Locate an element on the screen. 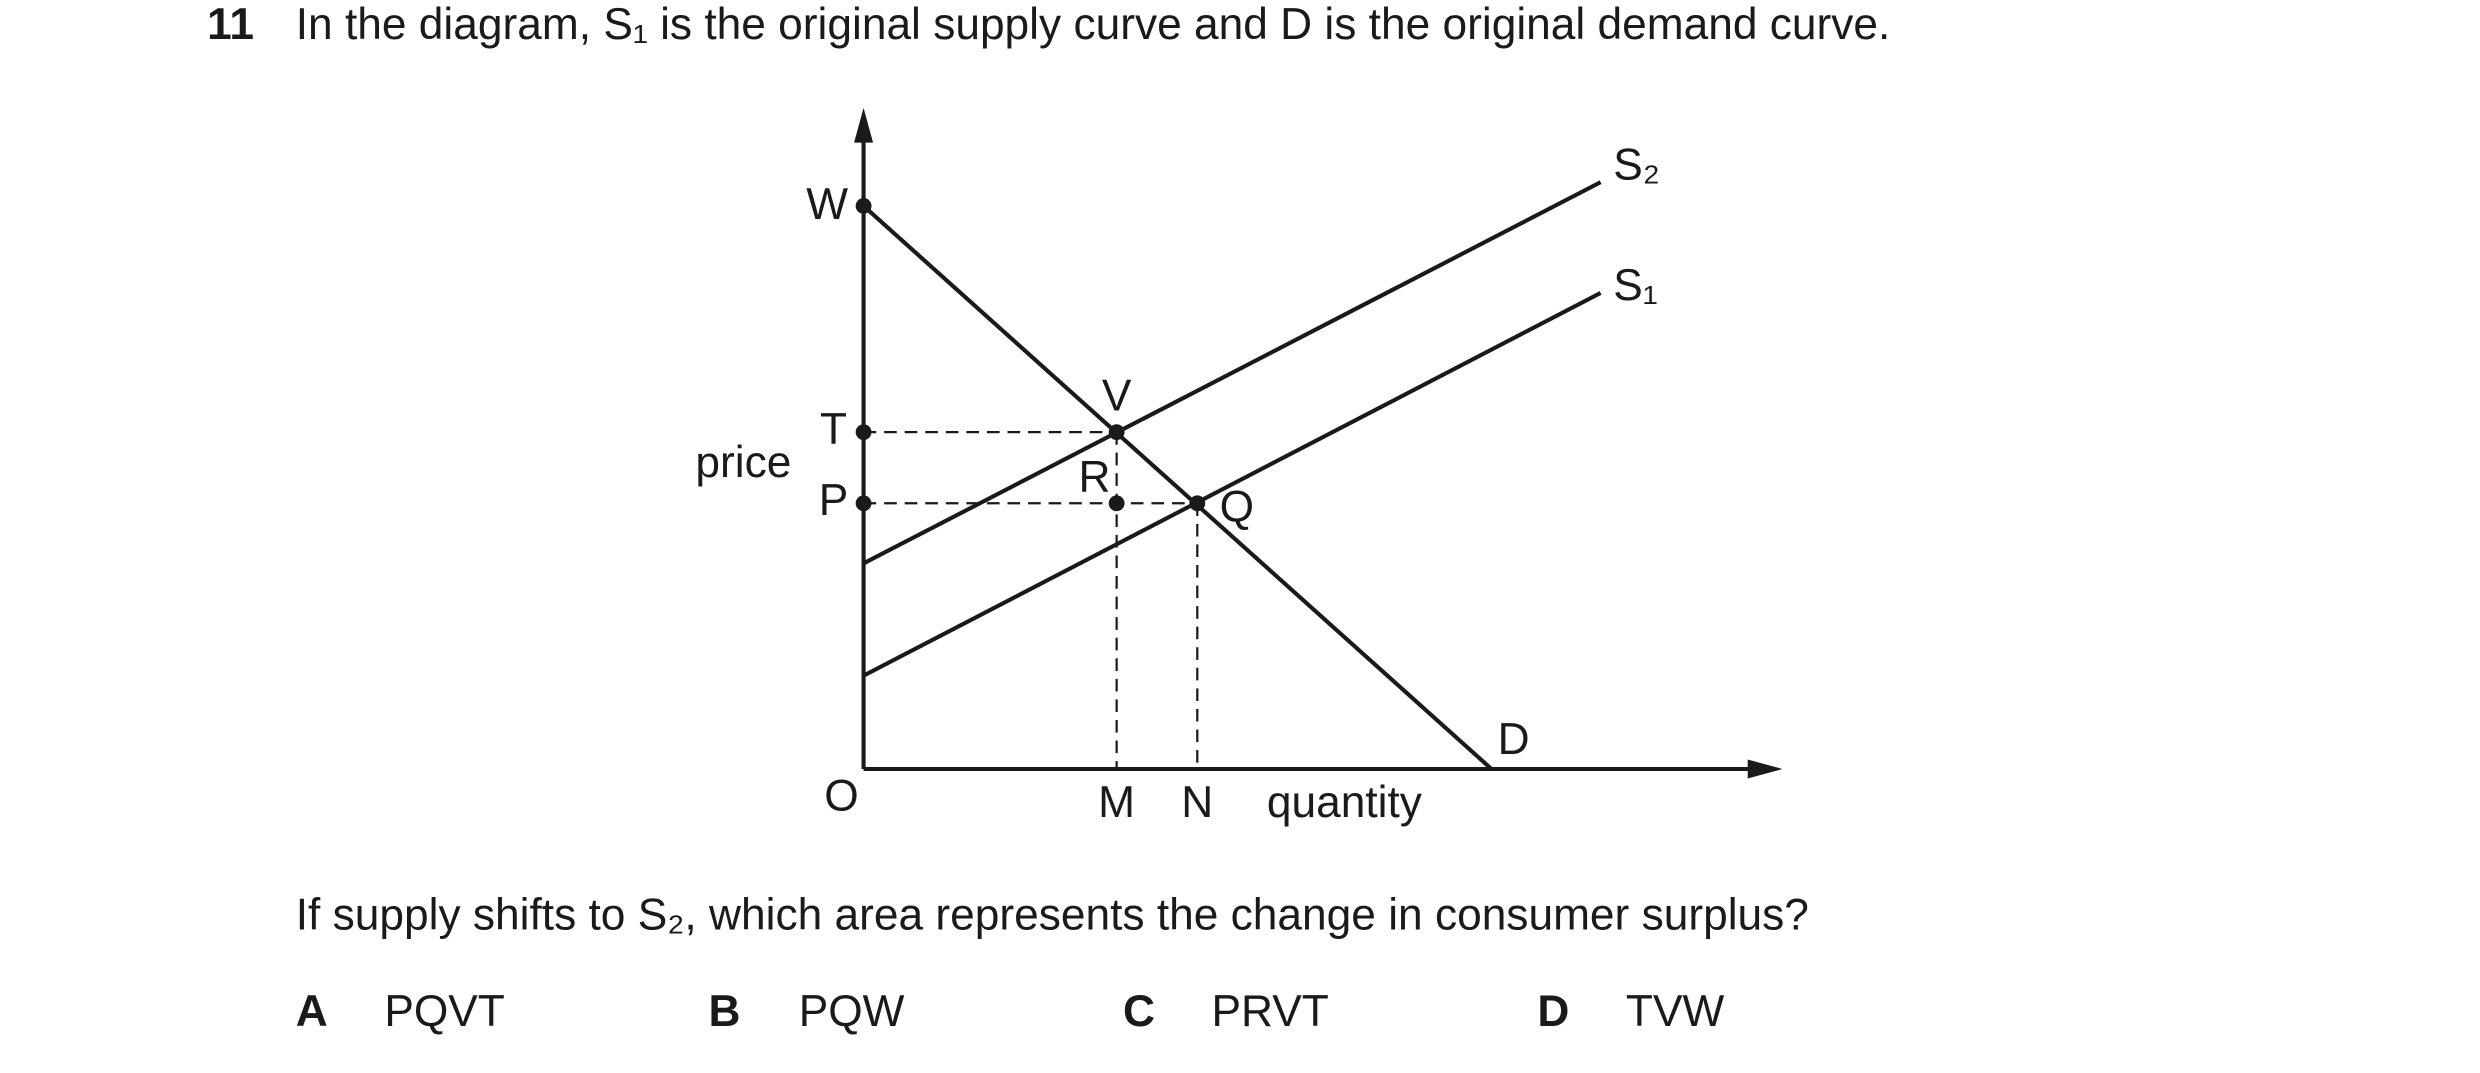 This screenshot has width=2480, height=1073. x-arrow is located at coordinates (1765, 769).